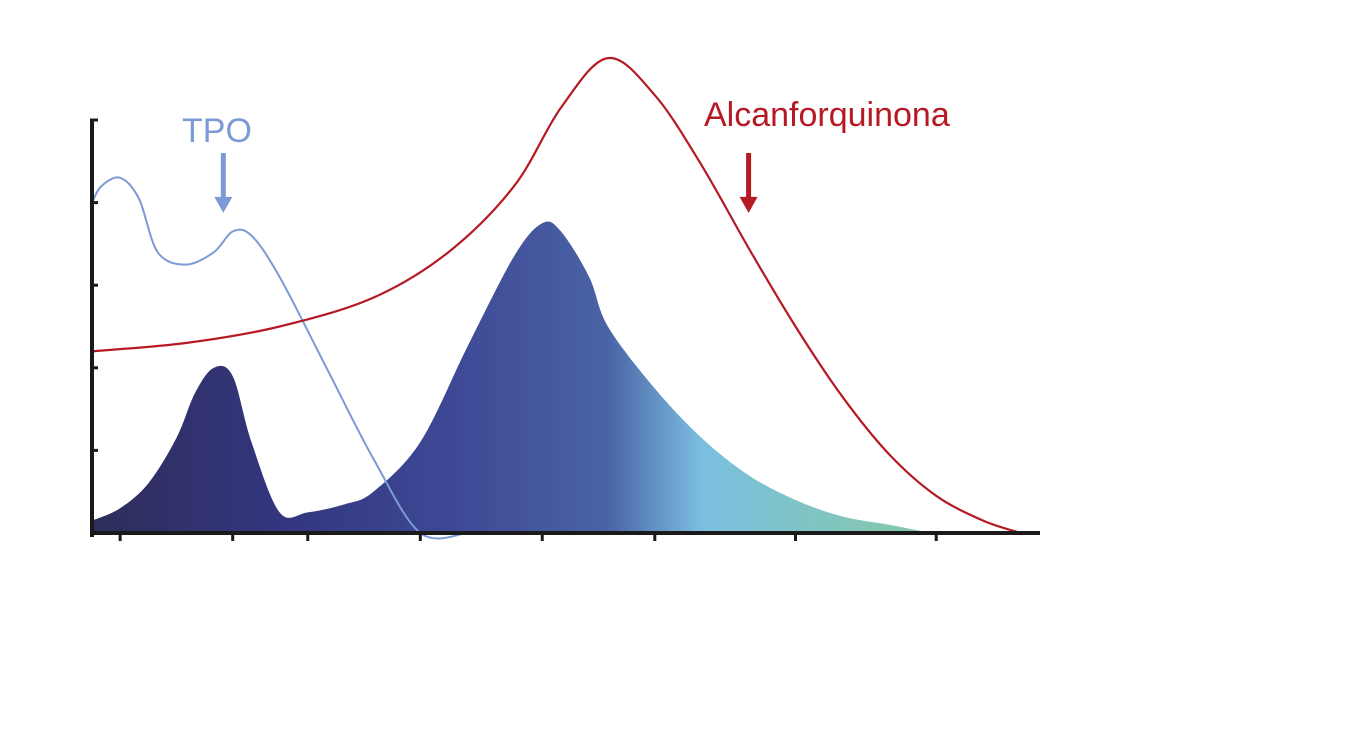 Image resolution: width=1367 pixels, height=749 pixels. What do you see at coordinates (223, 183) in the screenshot?
I see `annotation-arrow-tpo` at bounding box center [223, 183].